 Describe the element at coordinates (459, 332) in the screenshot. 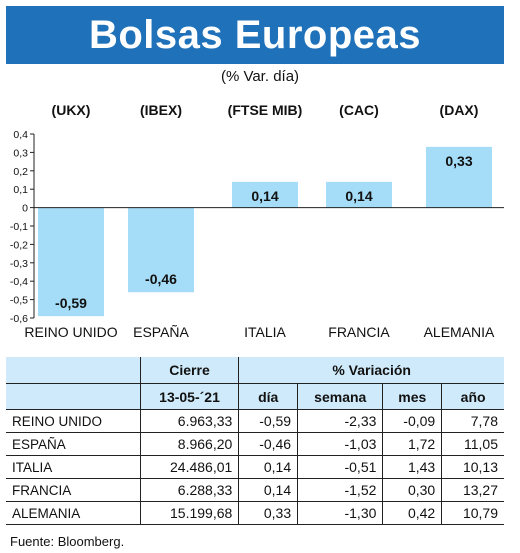

I see `category-label: ALEMANIA` at that location.